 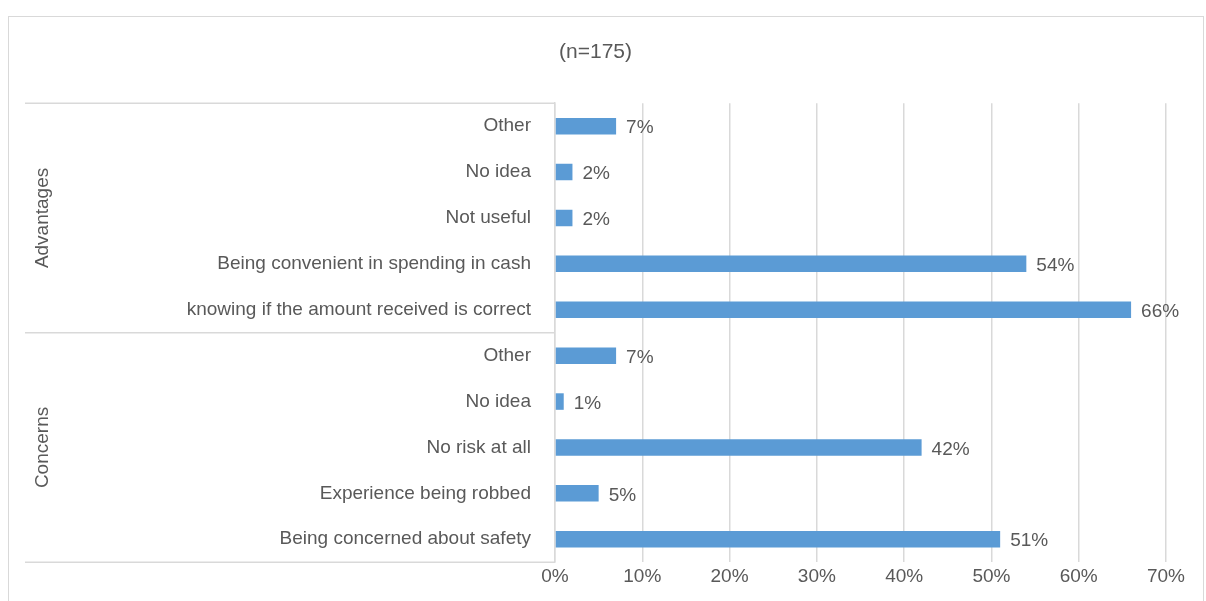 I want to click on chart-title: (n=175), so click(x=595, y=51).